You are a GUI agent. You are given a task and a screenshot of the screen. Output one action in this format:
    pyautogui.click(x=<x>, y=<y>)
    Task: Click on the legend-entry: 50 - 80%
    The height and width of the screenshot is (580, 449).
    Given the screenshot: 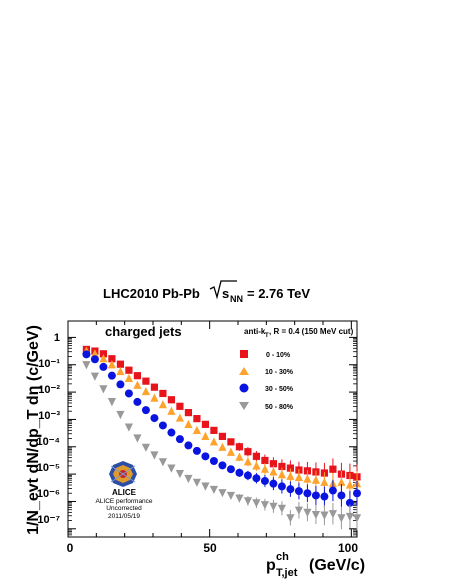 What is the action you would take?
    pyautogui.click(x=266, y=406)
    